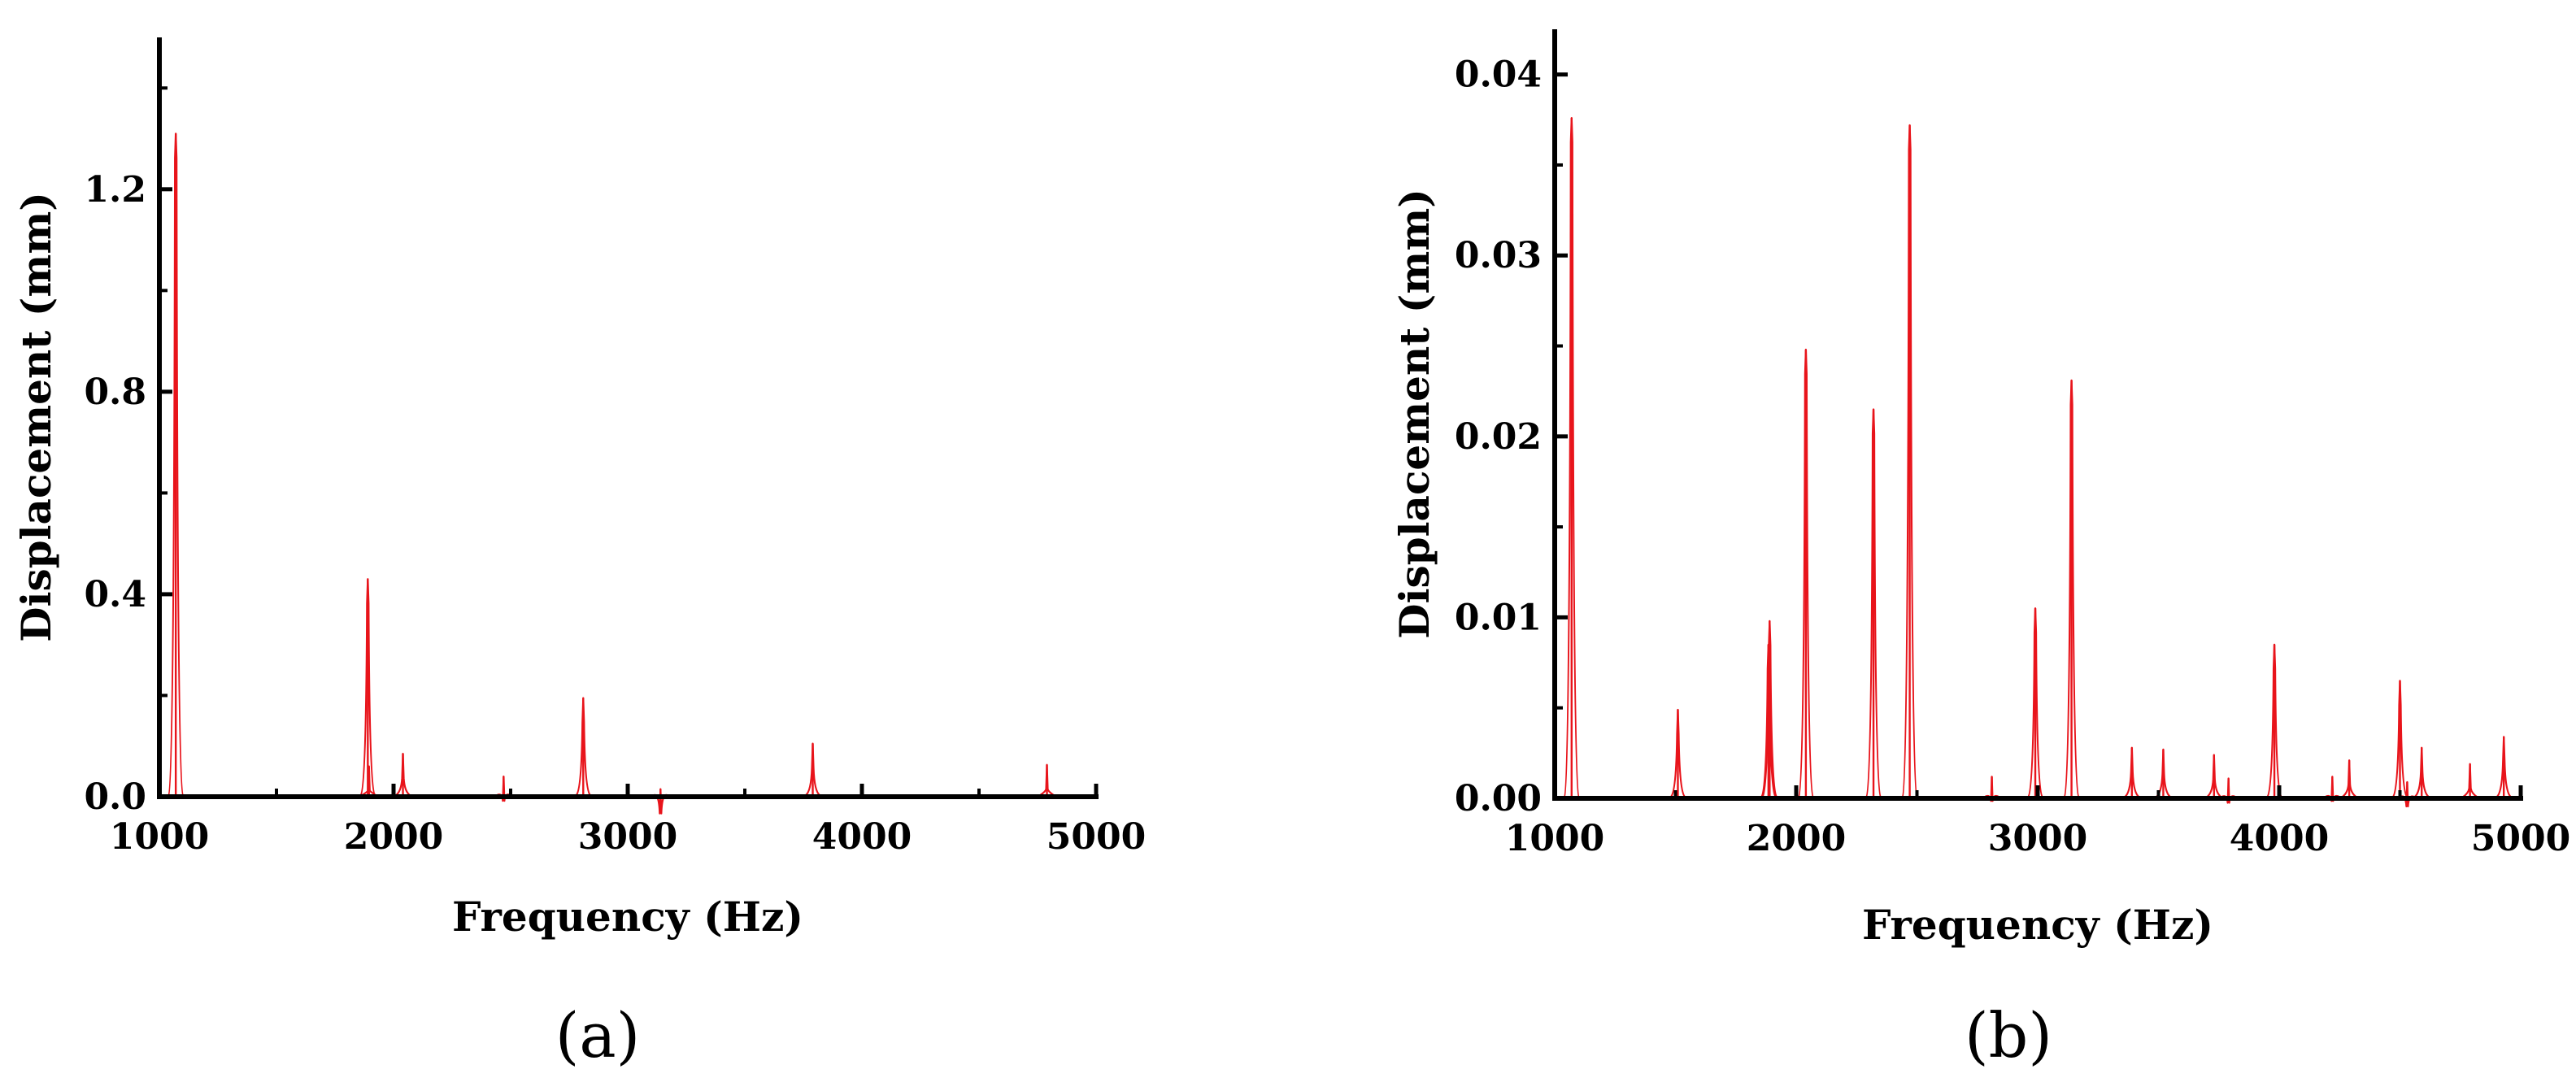 The image size is (2576, 1091). What do you see at coordinates (862, 837) in the screenshot?
I see `chart-a-x-tick-label: 4000` at bounding box center [862, 837].